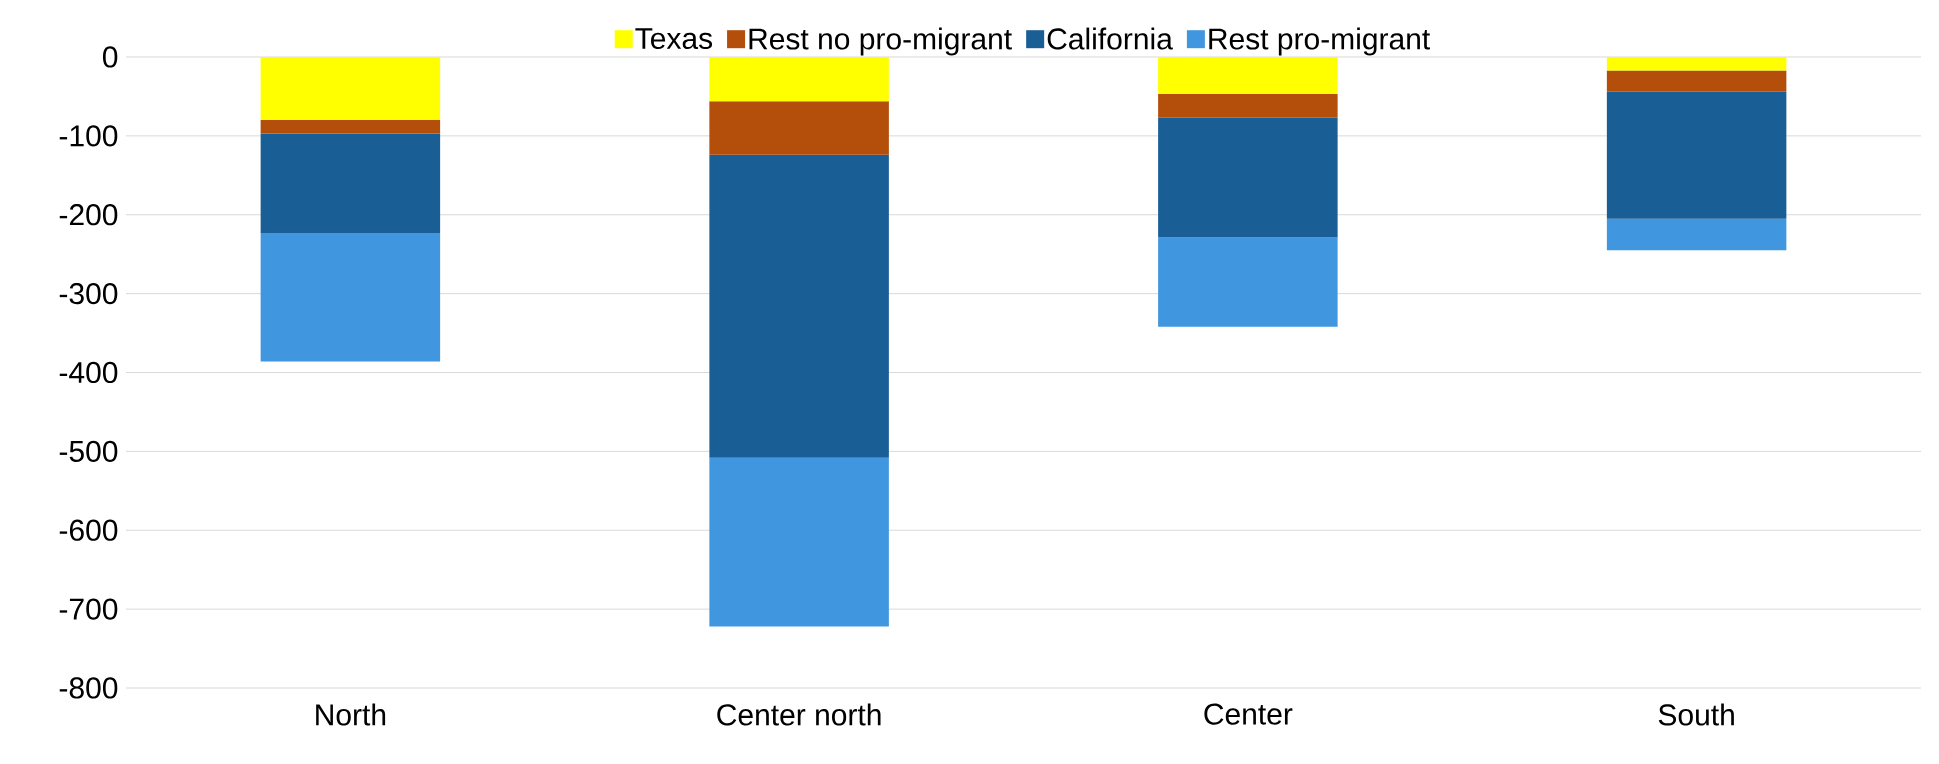 The image size is (1939, 764). Describe the element at coordinates (1110, 38) in the screenshot. I see `legend-label: California` at that location.